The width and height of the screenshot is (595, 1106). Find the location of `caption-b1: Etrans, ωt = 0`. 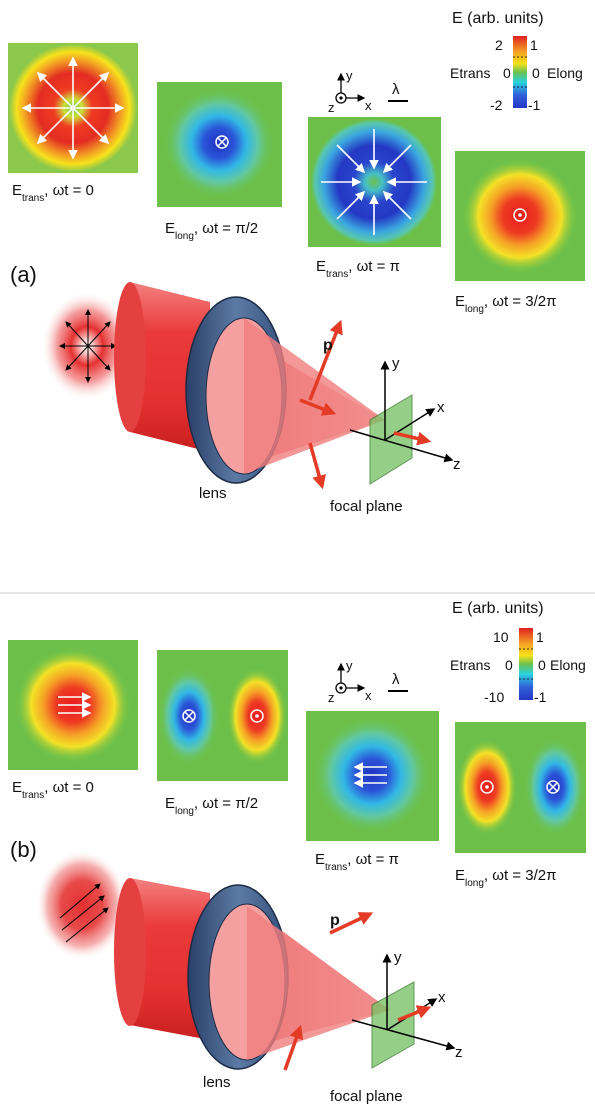

caption-b1: Etrans, ωt = 0 is located at coordinates (53, 790).